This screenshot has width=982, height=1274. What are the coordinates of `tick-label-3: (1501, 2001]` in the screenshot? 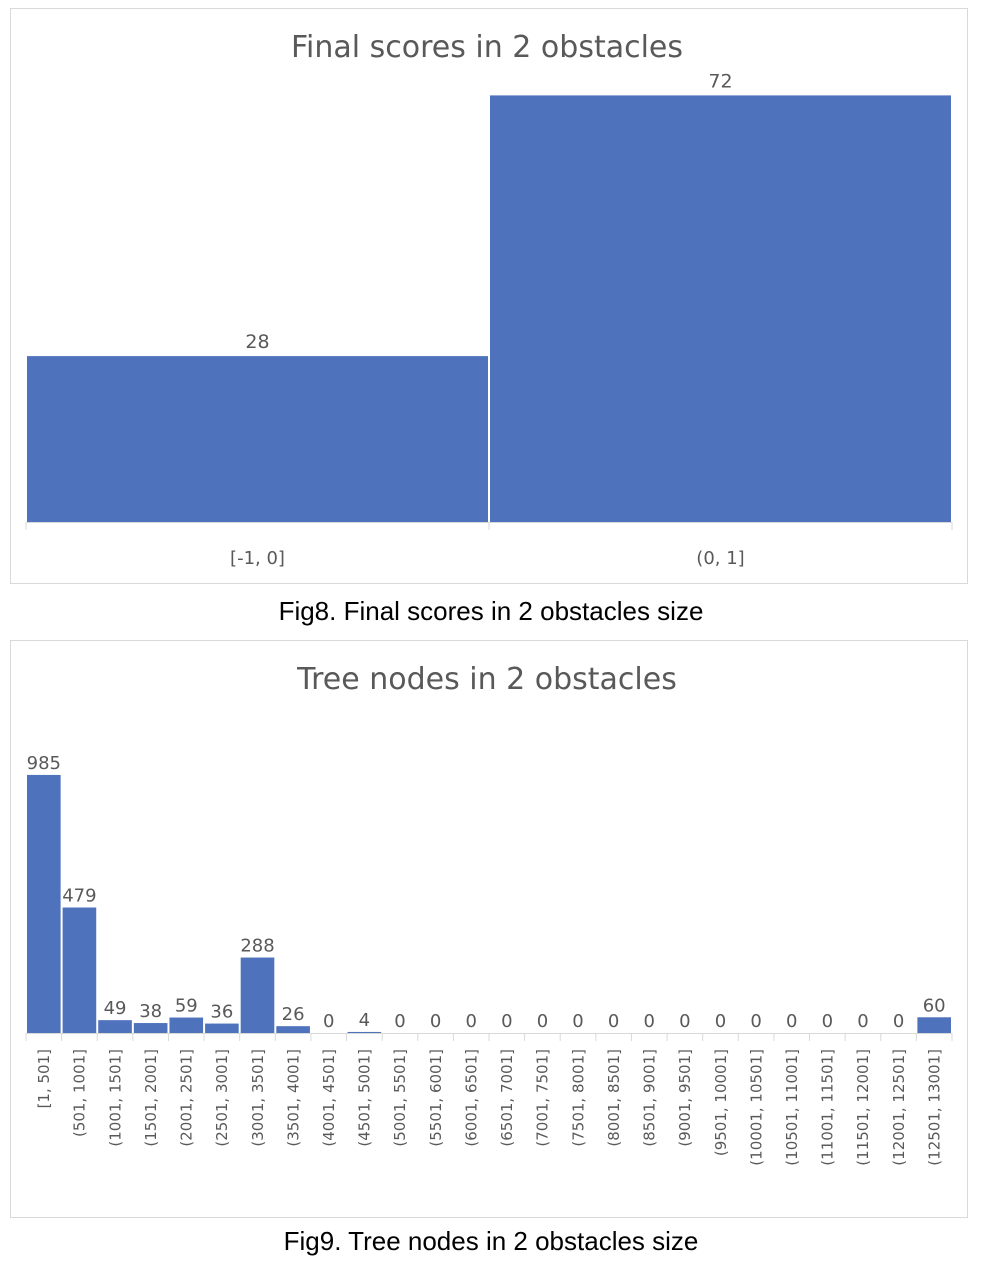 It's located at (151, 1098).